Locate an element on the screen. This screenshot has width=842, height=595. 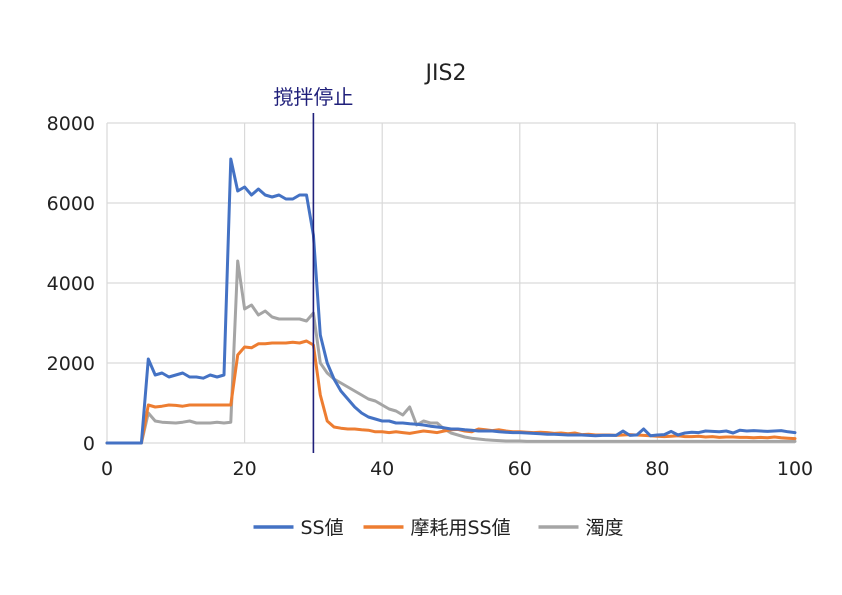
legend-item: 濁度 is located at coordinates (581, 528).